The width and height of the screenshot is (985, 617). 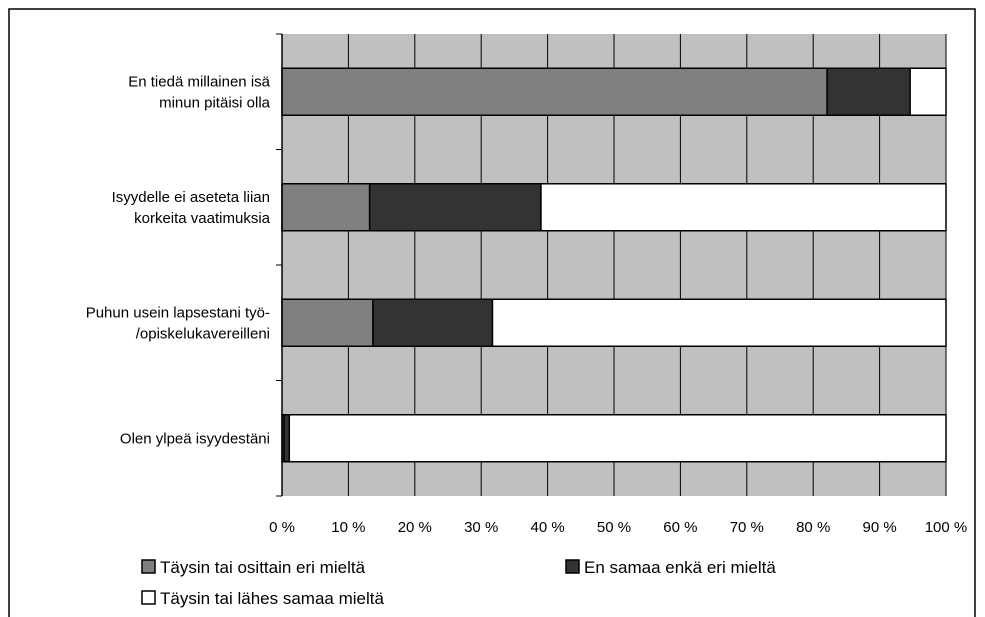 I want to click on legend-label: Täysin tai lähes samaa mieltä, so click(x=272, y=598).